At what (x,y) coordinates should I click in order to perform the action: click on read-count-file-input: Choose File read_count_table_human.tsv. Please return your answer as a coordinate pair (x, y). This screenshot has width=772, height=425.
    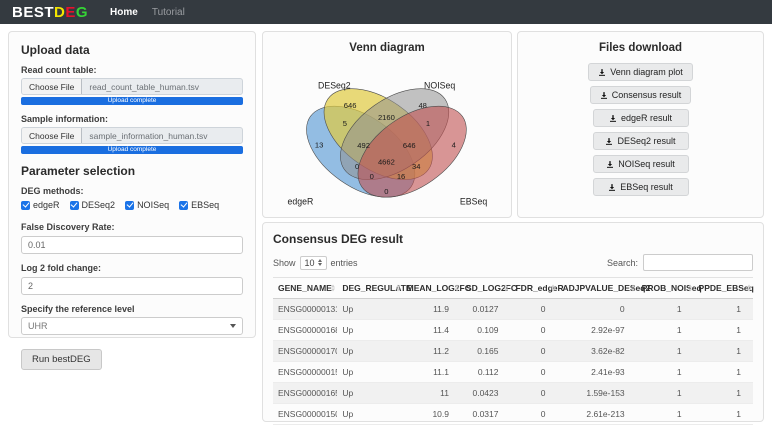
    Looking at the image, I should click on (132, 86).